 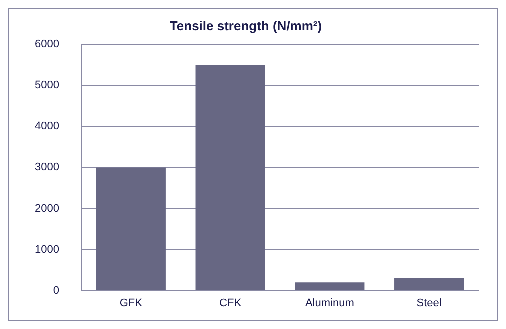 I want to click on chart-title: Tensile strength (N/mm²), so click(x=246, y=26).